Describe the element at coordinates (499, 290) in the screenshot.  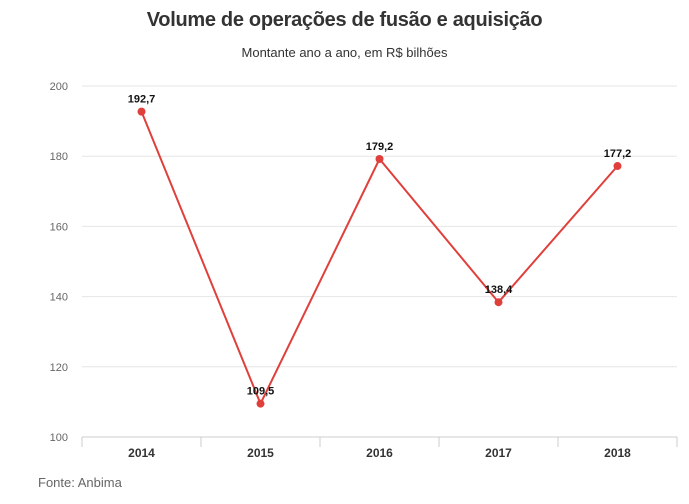
I see `data-label: 138,4` at that location.